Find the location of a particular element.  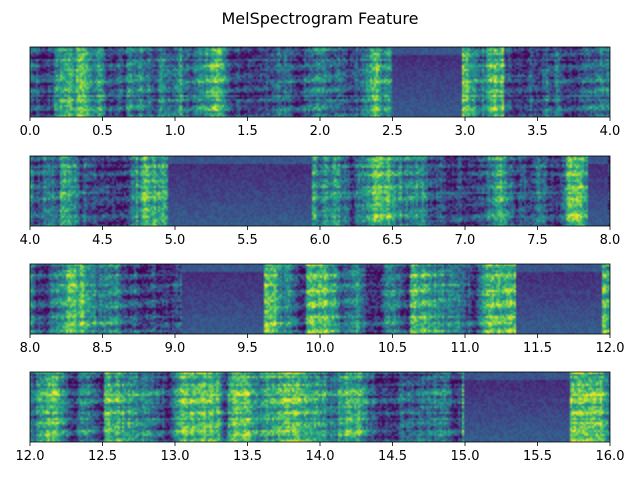

x-tick-label: 13.5 is located at coordinates (247, 456).